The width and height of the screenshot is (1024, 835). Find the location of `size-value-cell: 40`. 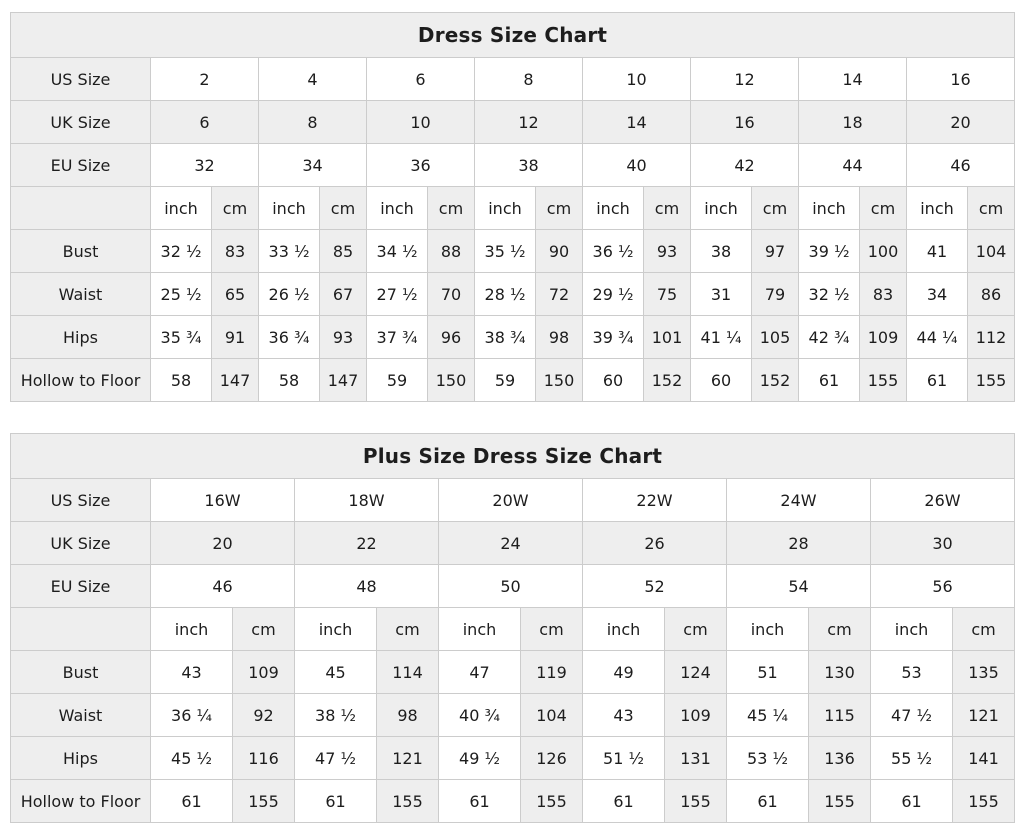

size-value-cell: 40 is located at coordinates (636, 165).